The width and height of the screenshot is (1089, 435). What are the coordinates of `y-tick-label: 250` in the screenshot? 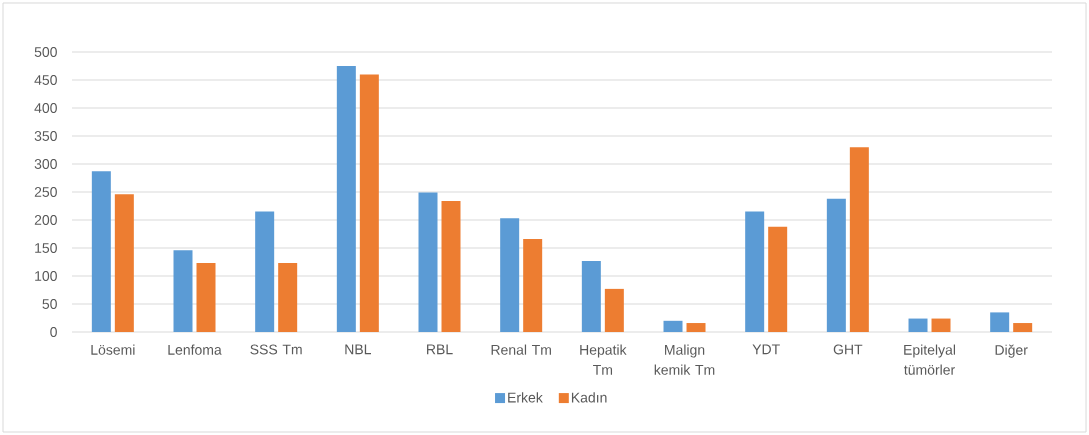 It's located at (45, 192).